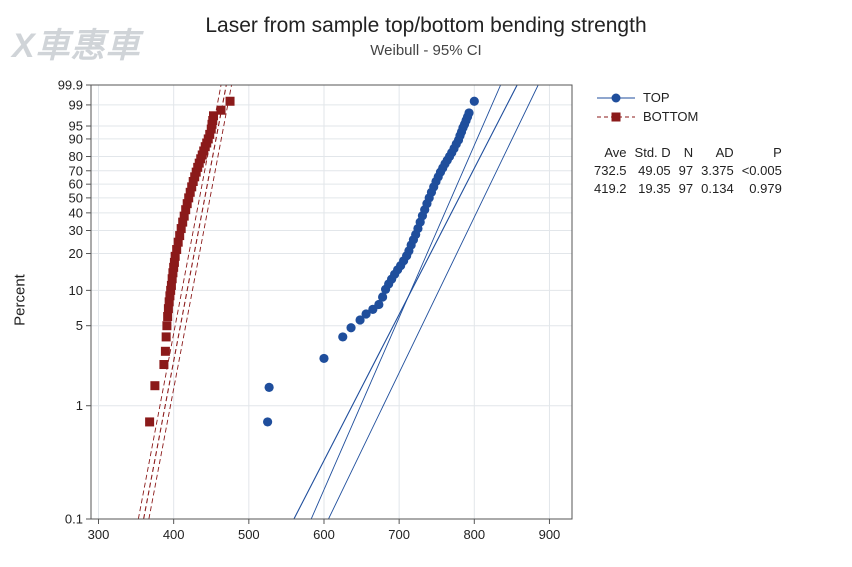 The width and height of the screenshot is (852, 567). What do you see at coordinates (99, 534) in the screenshot?
I see `x-tick-label: 300` at bounding box center [99, 534].